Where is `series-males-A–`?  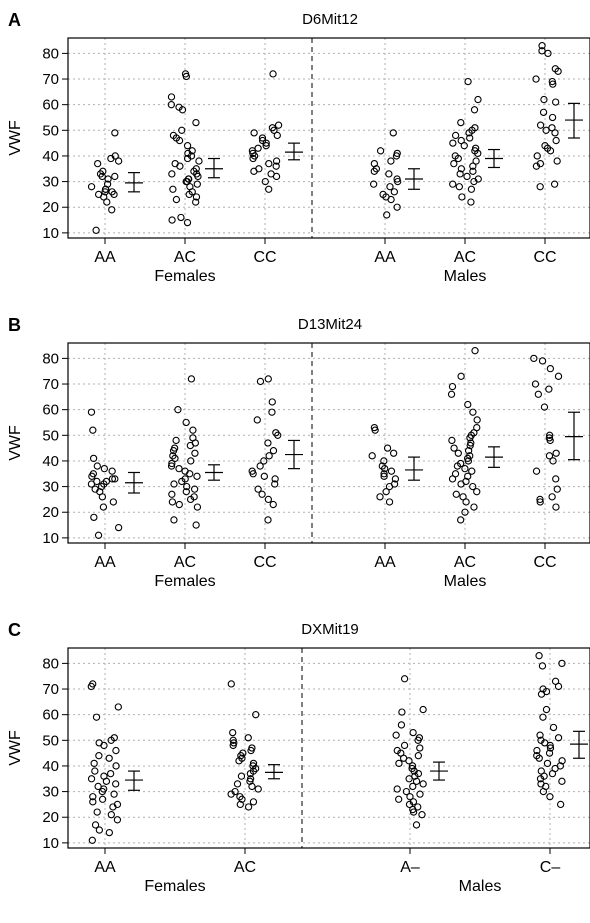
series-males-A– is located at coordinates (420, 752).